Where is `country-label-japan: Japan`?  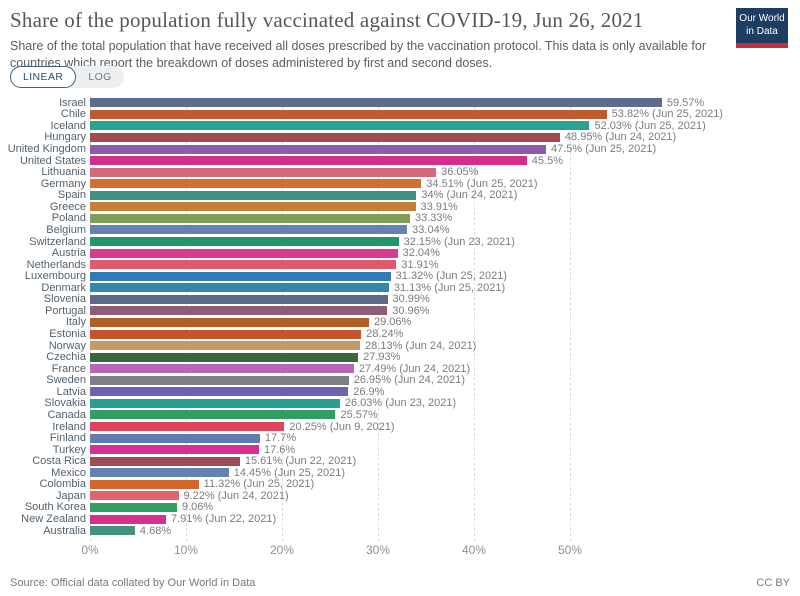
country-label-japan: Japan is located at coordinates (71, 495).